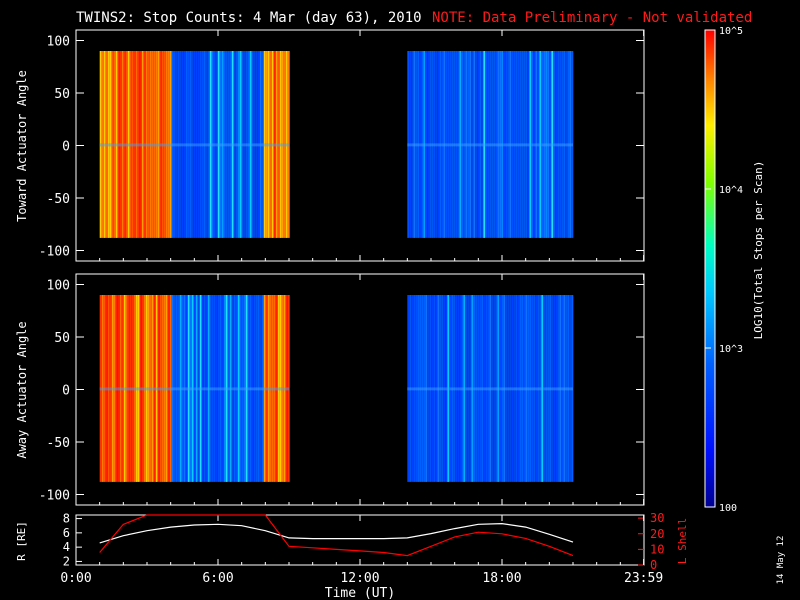 The width and height of the screenshot is (800, 600). Describe the element at coordinates (66, 547) in the screenshot. I see `orbit-left-tick-label: 4` at that location.